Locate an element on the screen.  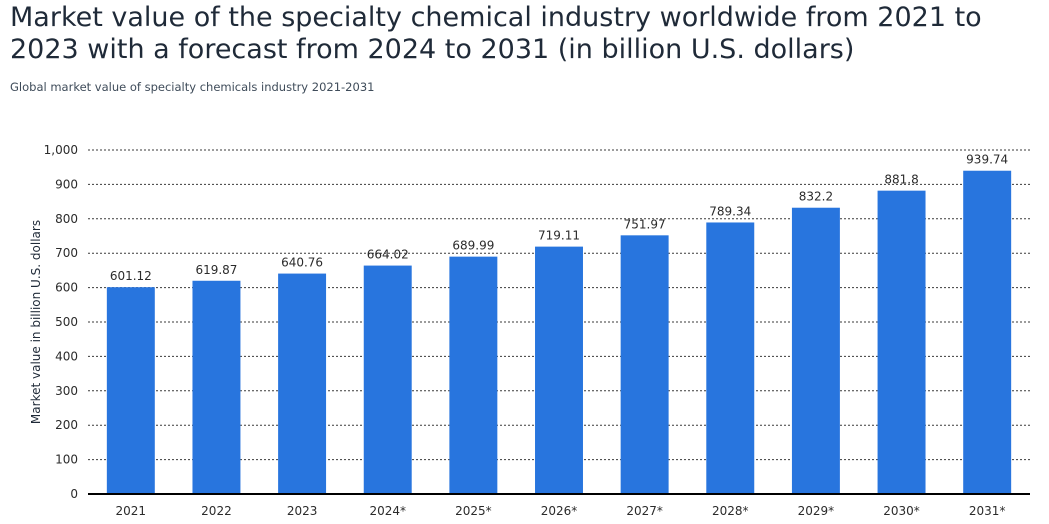
y-tick-label: 1,000 is located at coordinates (61, 150).